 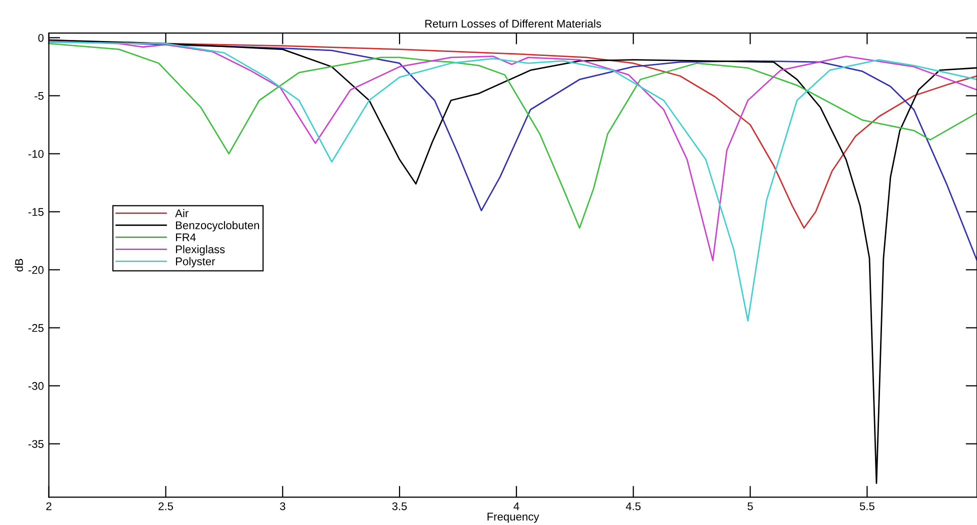 What do you see at coordinates (867, 506) in the screenshot?
I see `x-tick-label: 5.5` at bounding box center [867, 506].